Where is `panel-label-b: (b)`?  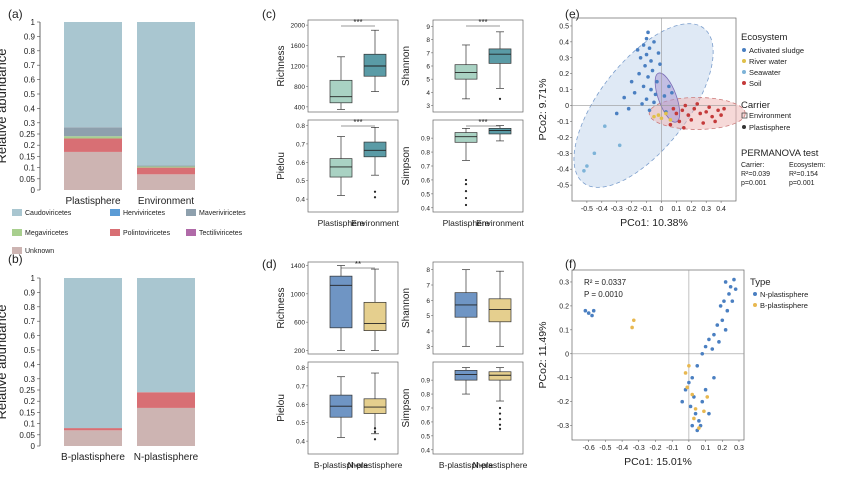 panel-label-b: (b) is located at coordinates (15, 259).